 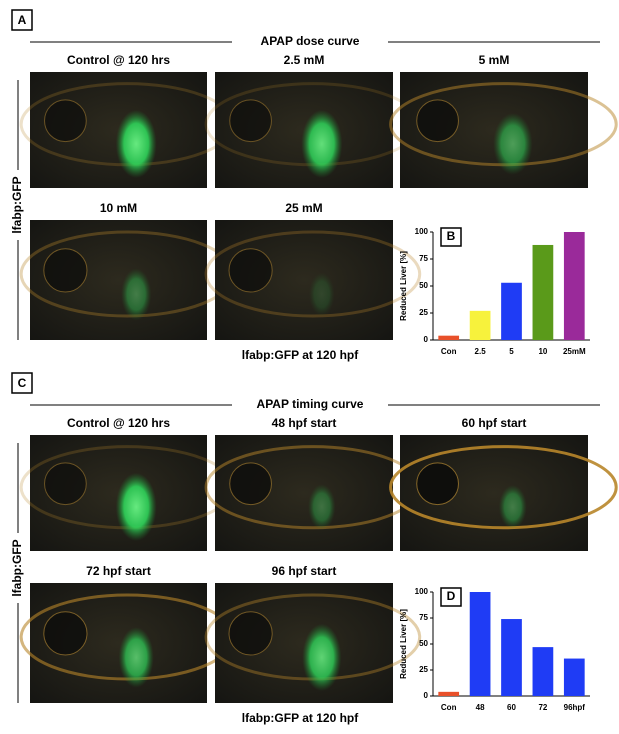 What do you see at coordinates (542, 351) in the screenshot?
I see `x-tick-label: 10` at bounding box center [542, 351].